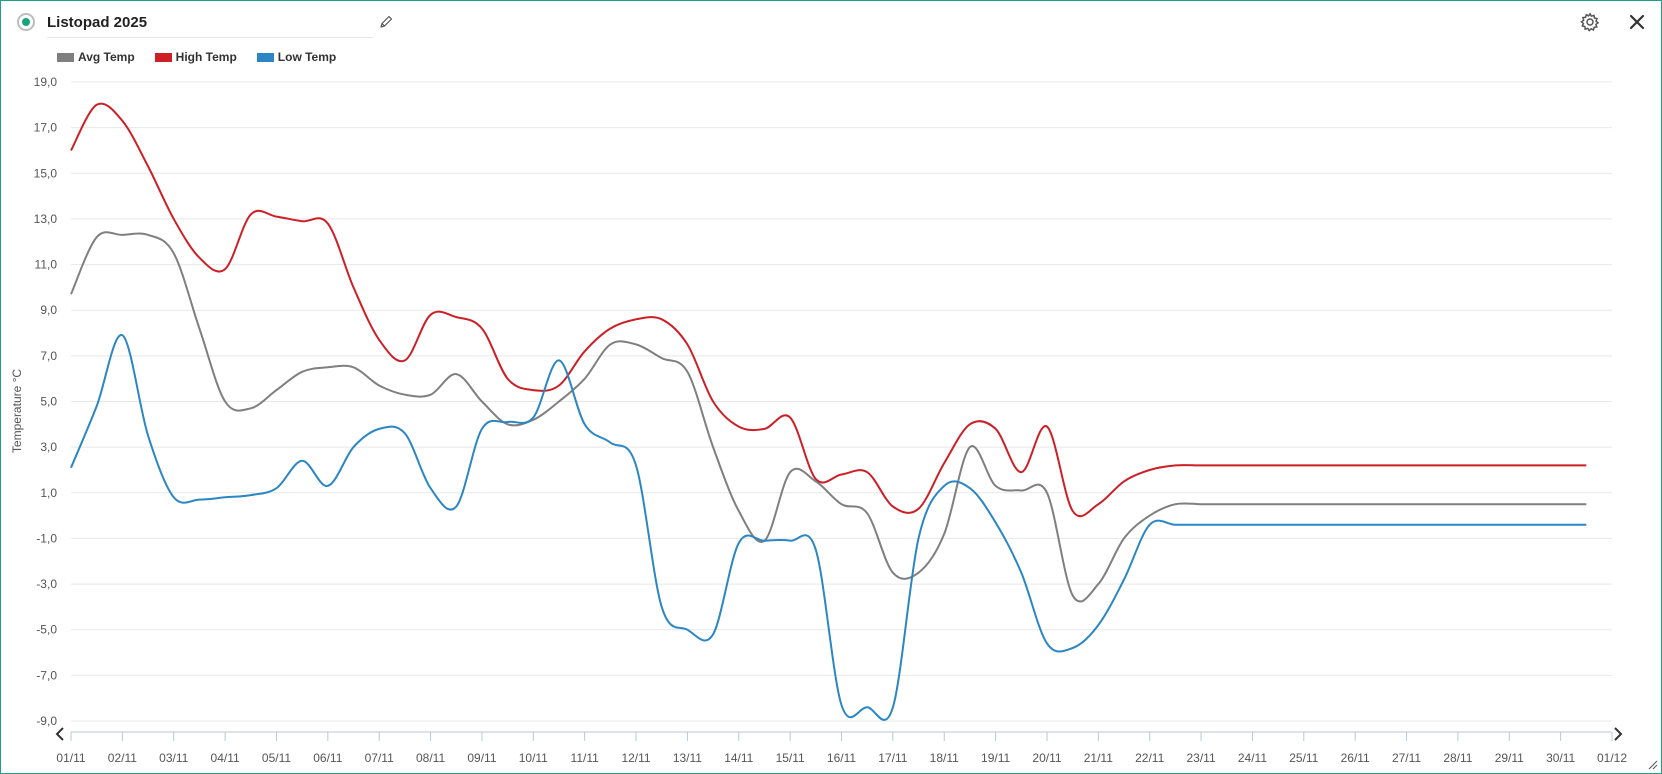  I want to click on x-tick-label: 14/11, so click(738, 758).